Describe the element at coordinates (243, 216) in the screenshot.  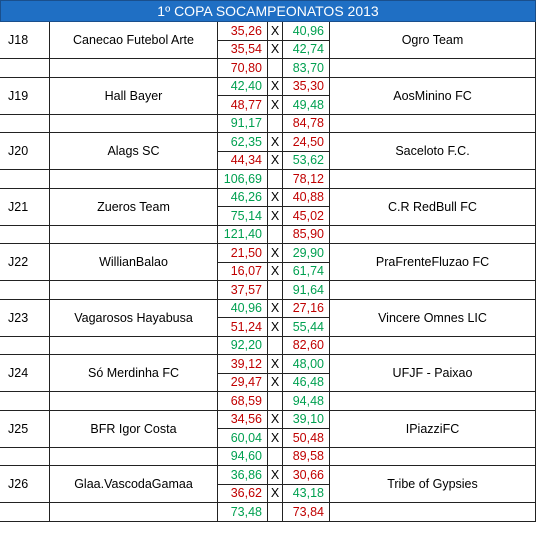
I see `home-score: 75,14` at that location.